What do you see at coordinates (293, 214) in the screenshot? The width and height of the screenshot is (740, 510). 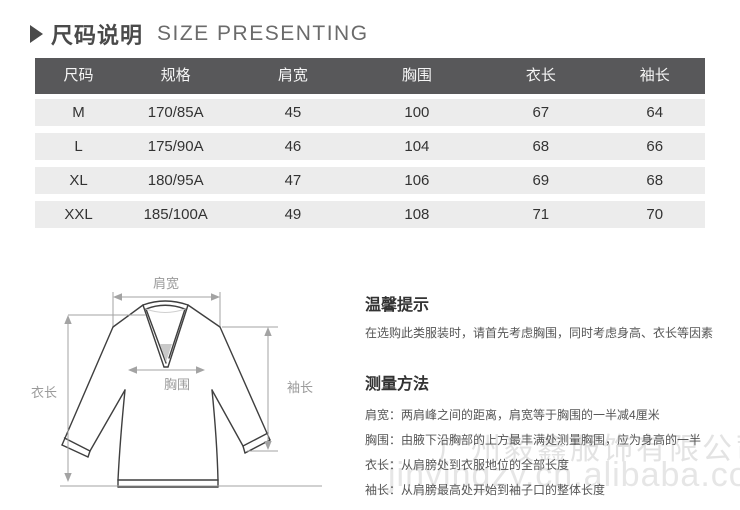 I see `cell: 49` at bounding box center [293, 214].